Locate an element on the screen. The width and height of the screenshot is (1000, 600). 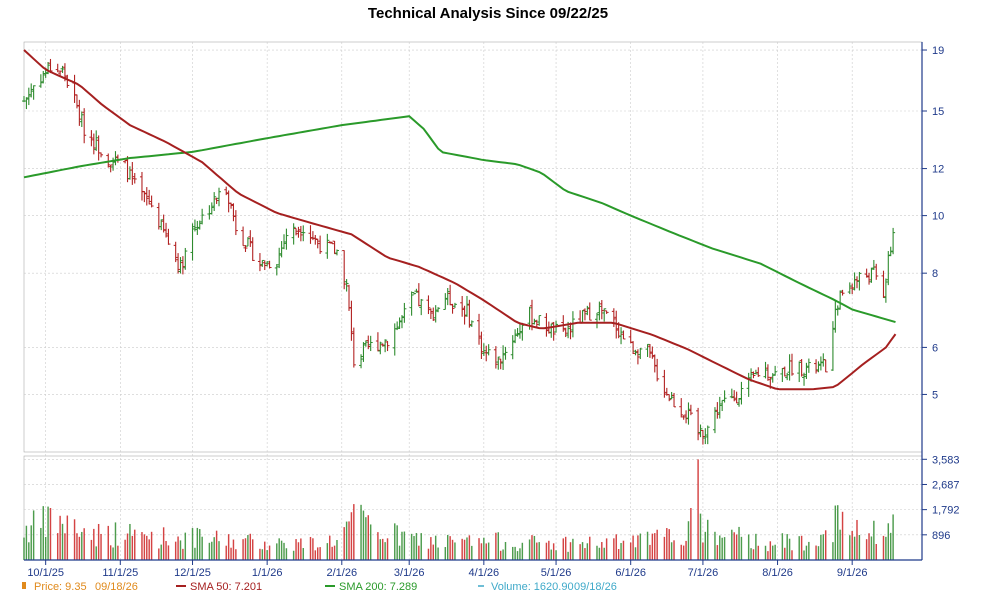
price-tick-label: 8 is located at coordinates (935, 274).